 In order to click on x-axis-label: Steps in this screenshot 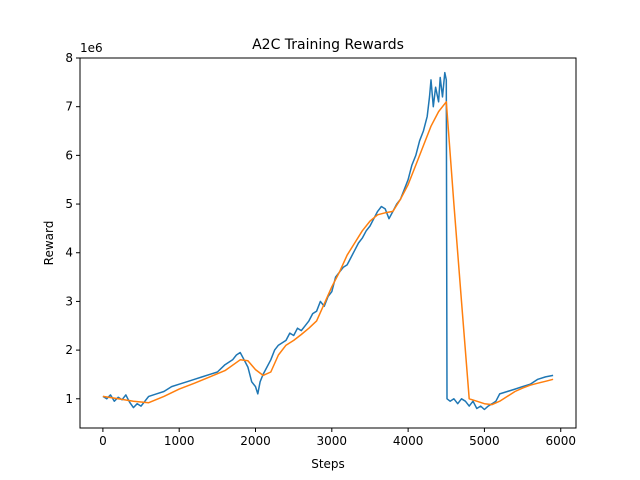, I will do `click(328, 464)`.